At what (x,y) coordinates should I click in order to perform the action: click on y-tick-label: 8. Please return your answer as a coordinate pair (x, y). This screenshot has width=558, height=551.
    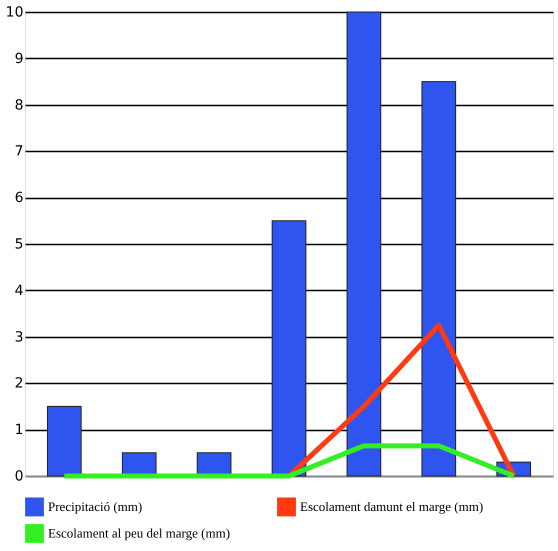
    Looking at the image, I should click on (19, 105).